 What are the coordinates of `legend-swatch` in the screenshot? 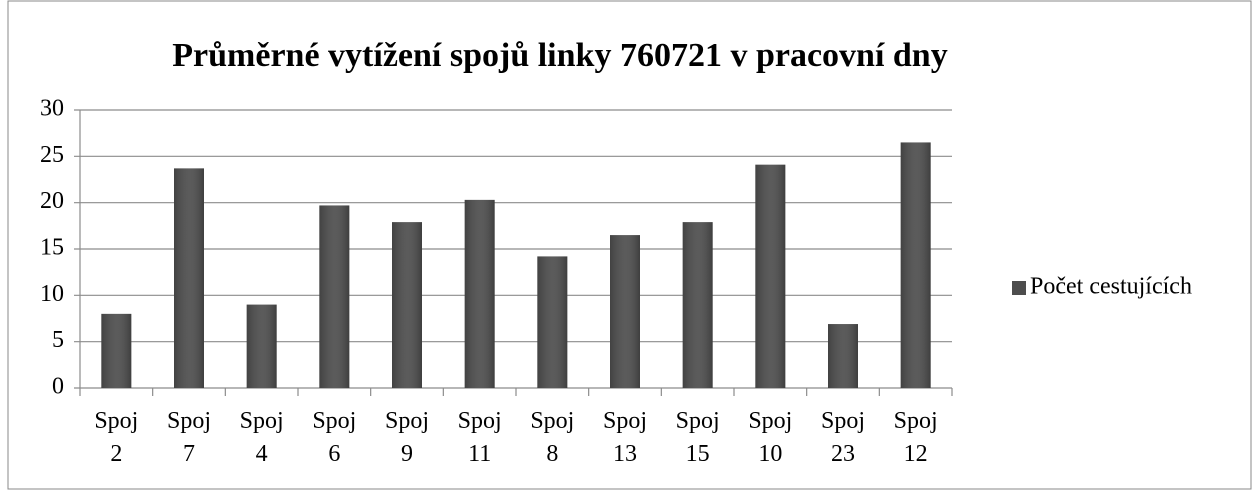 It's located at (1019, 288).